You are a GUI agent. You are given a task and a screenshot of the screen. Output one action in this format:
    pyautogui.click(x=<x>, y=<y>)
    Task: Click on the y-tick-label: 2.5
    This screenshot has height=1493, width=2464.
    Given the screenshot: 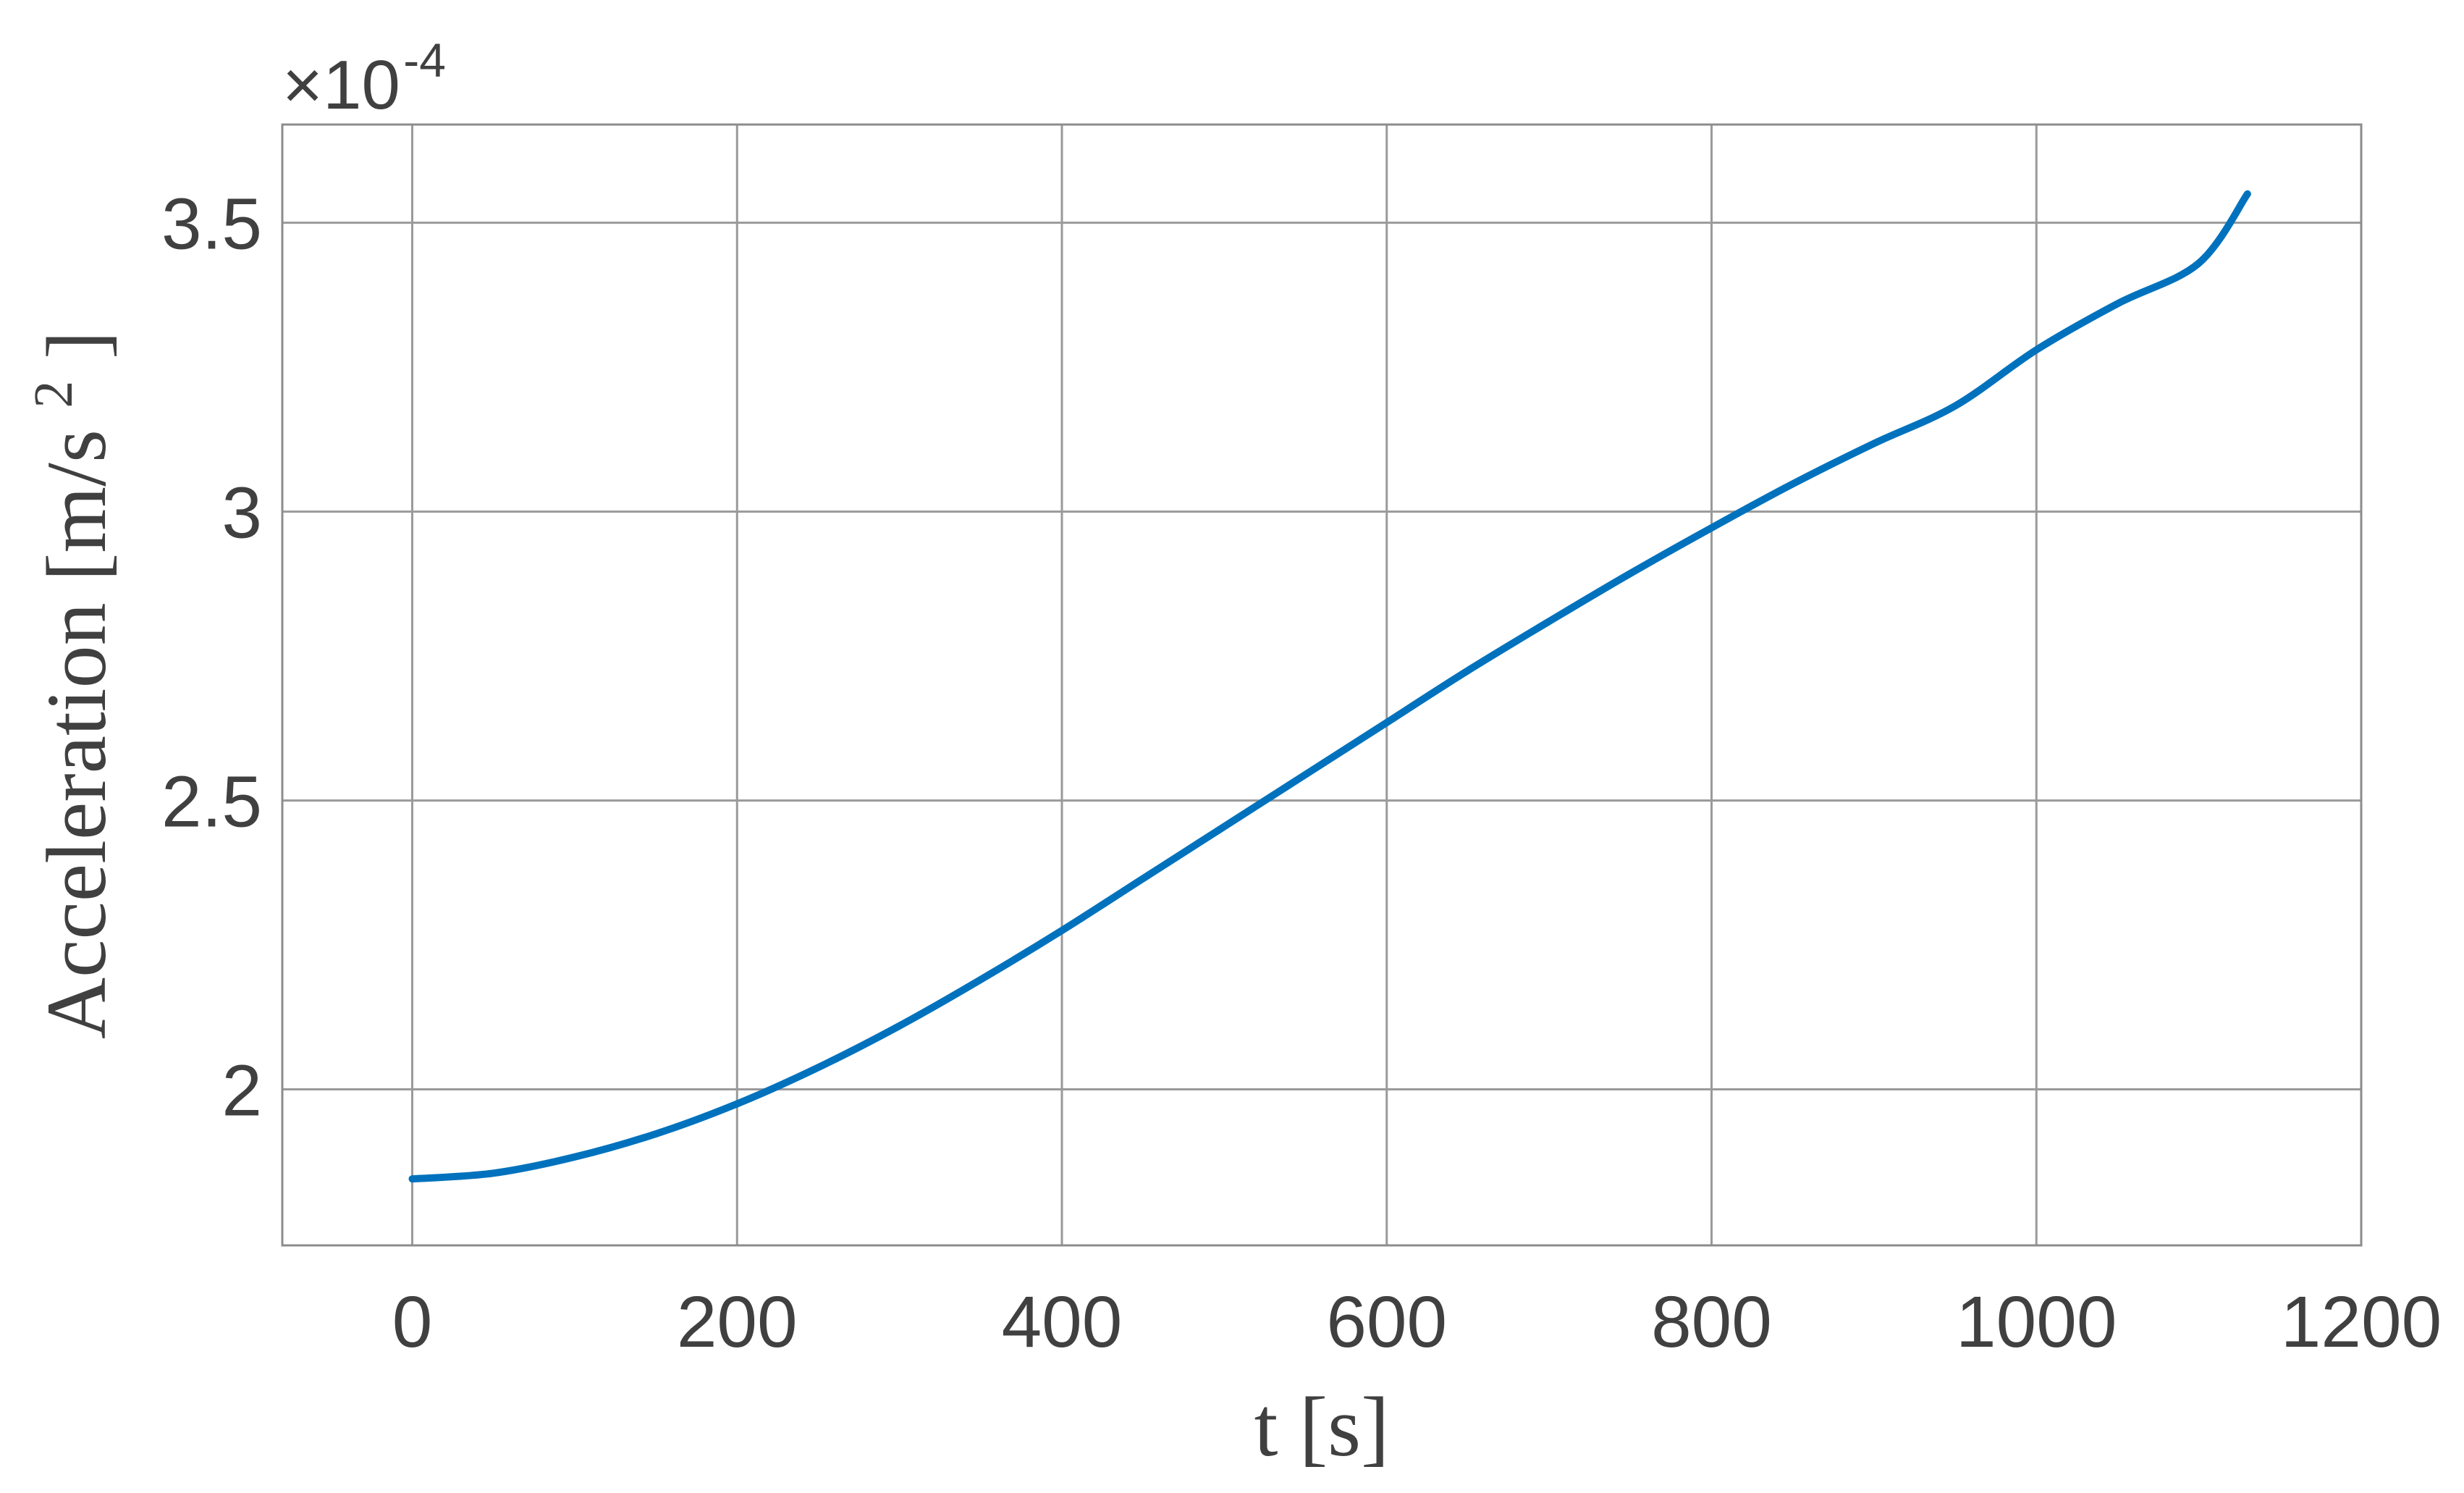 What is the action you would take?
    pyautogui.click(x=212, y=803)
    